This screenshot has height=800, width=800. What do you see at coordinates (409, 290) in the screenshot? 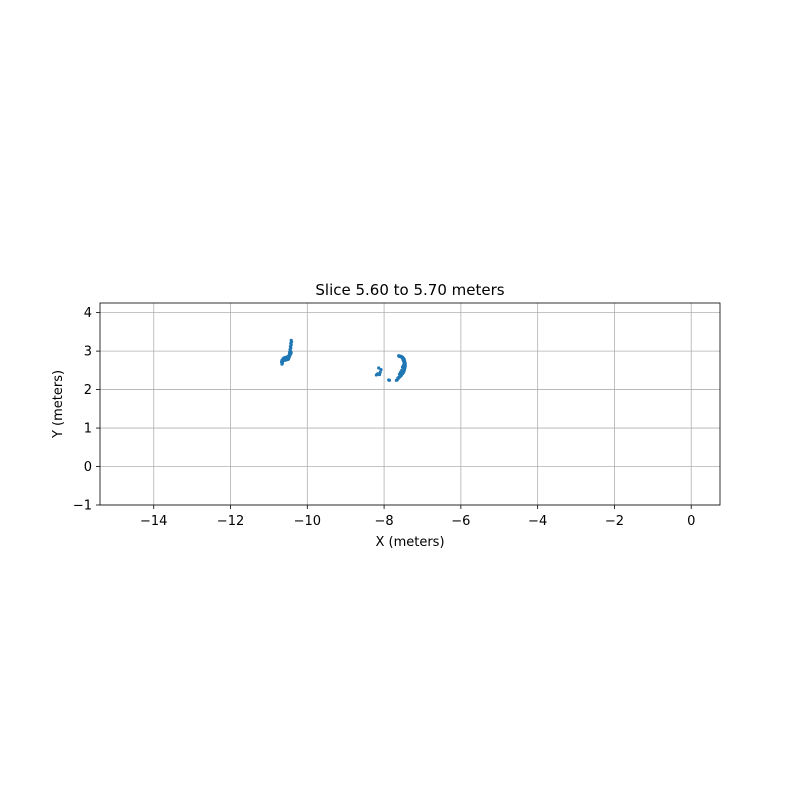
I see `chart-title: Slice 5.60 to 5.70 meters` at bounding box center [409, 290].